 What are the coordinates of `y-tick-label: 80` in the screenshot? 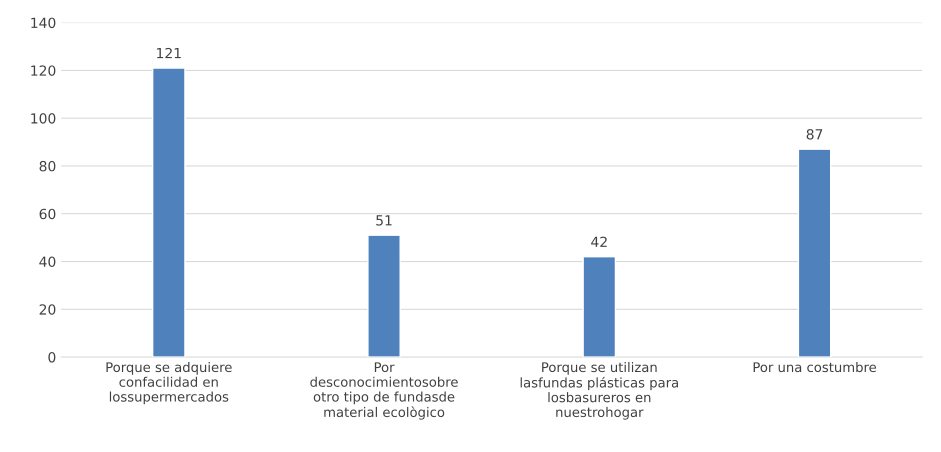 It's located at (48, 166).